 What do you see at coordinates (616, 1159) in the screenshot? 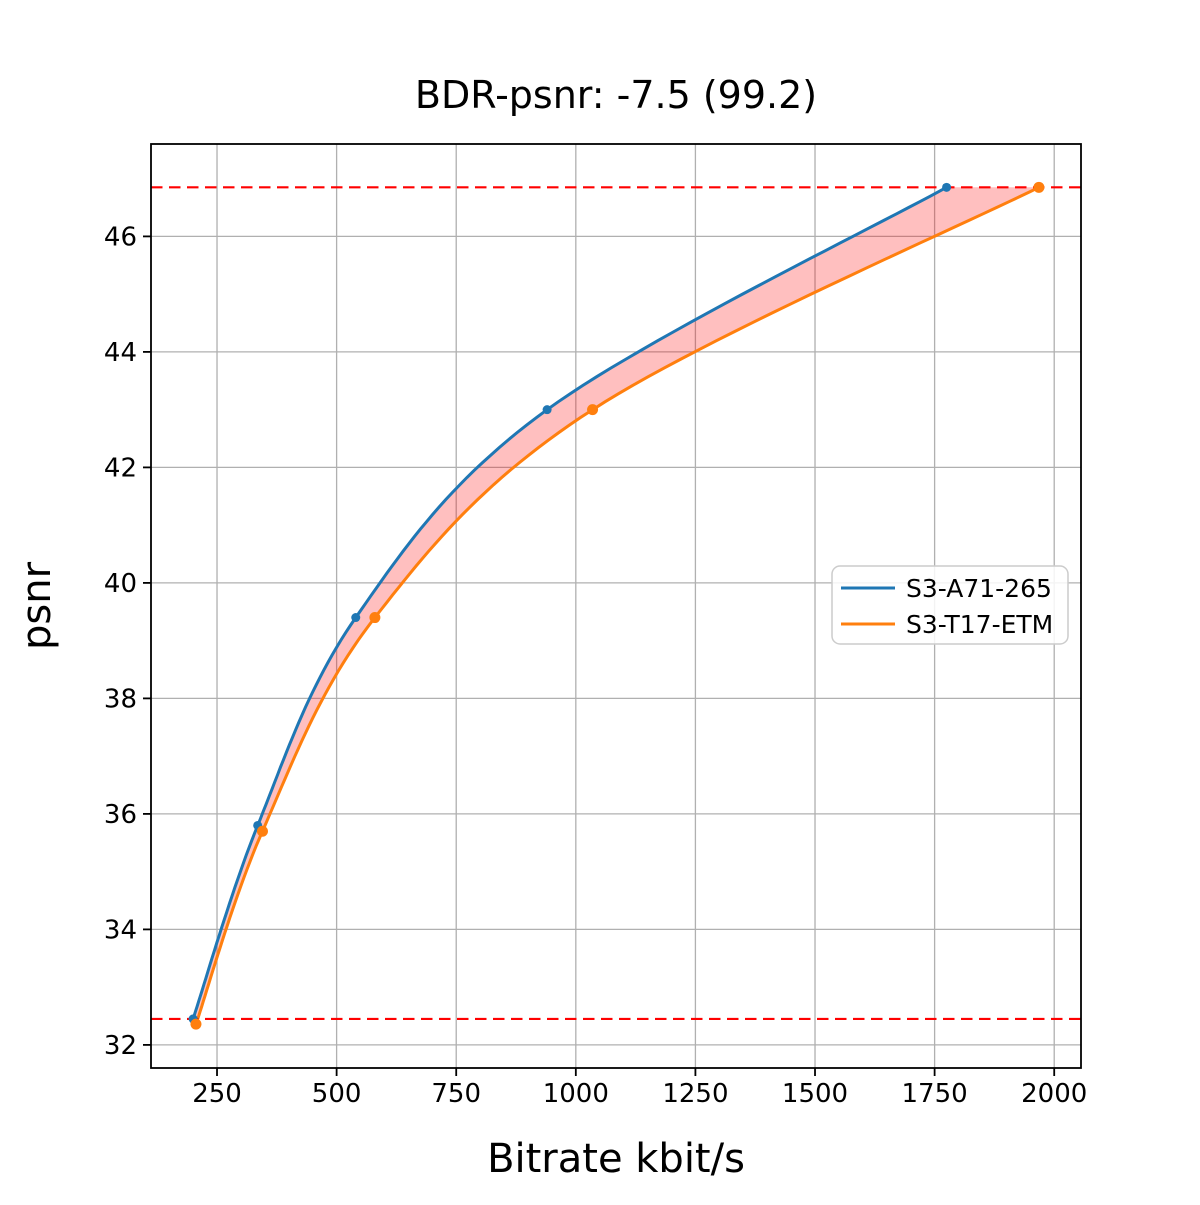
I see `x-axis-label: Bitrate kbit/s` at bounding box center [616, 1159].